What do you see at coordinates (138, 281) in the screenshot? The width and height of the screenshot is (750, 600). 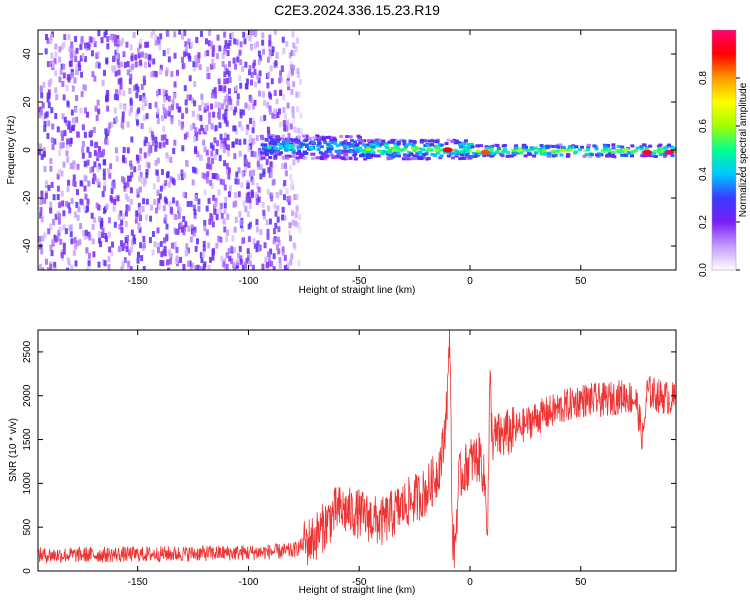 I see `spectrogram-xtick-label: -150` at bounding box center [138, 281].